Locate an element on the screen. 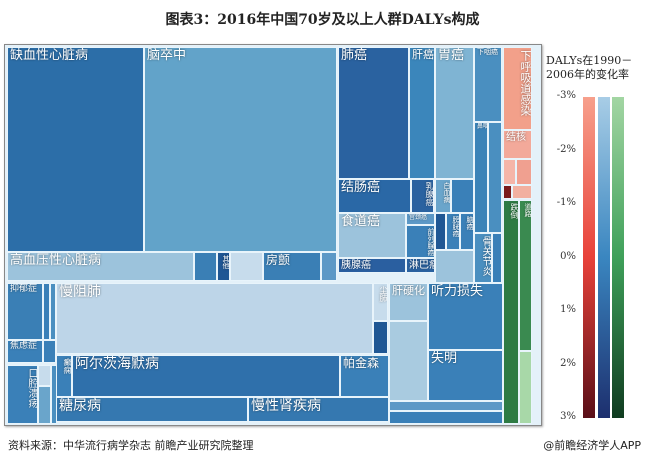  source-note: 资料来源：中华流行病学杂志 前瞻产业研究院整理 is located at coordinates (131, 445).